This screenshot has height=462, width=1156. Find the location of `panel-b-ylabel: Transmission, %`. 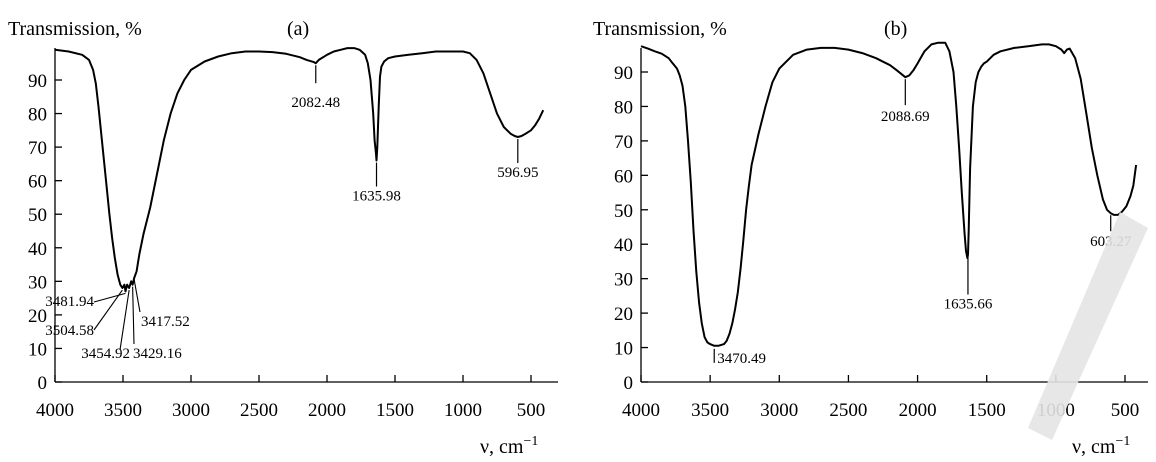

panel-b-ylabel: Transmission, % is located at coordinates (660, 29).